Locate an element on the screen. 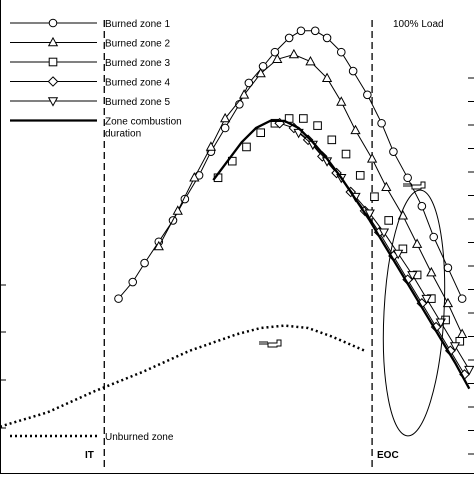 The image size is (474, 479). legend-label: Burned zone 5 is located at coordinates (137, 102).